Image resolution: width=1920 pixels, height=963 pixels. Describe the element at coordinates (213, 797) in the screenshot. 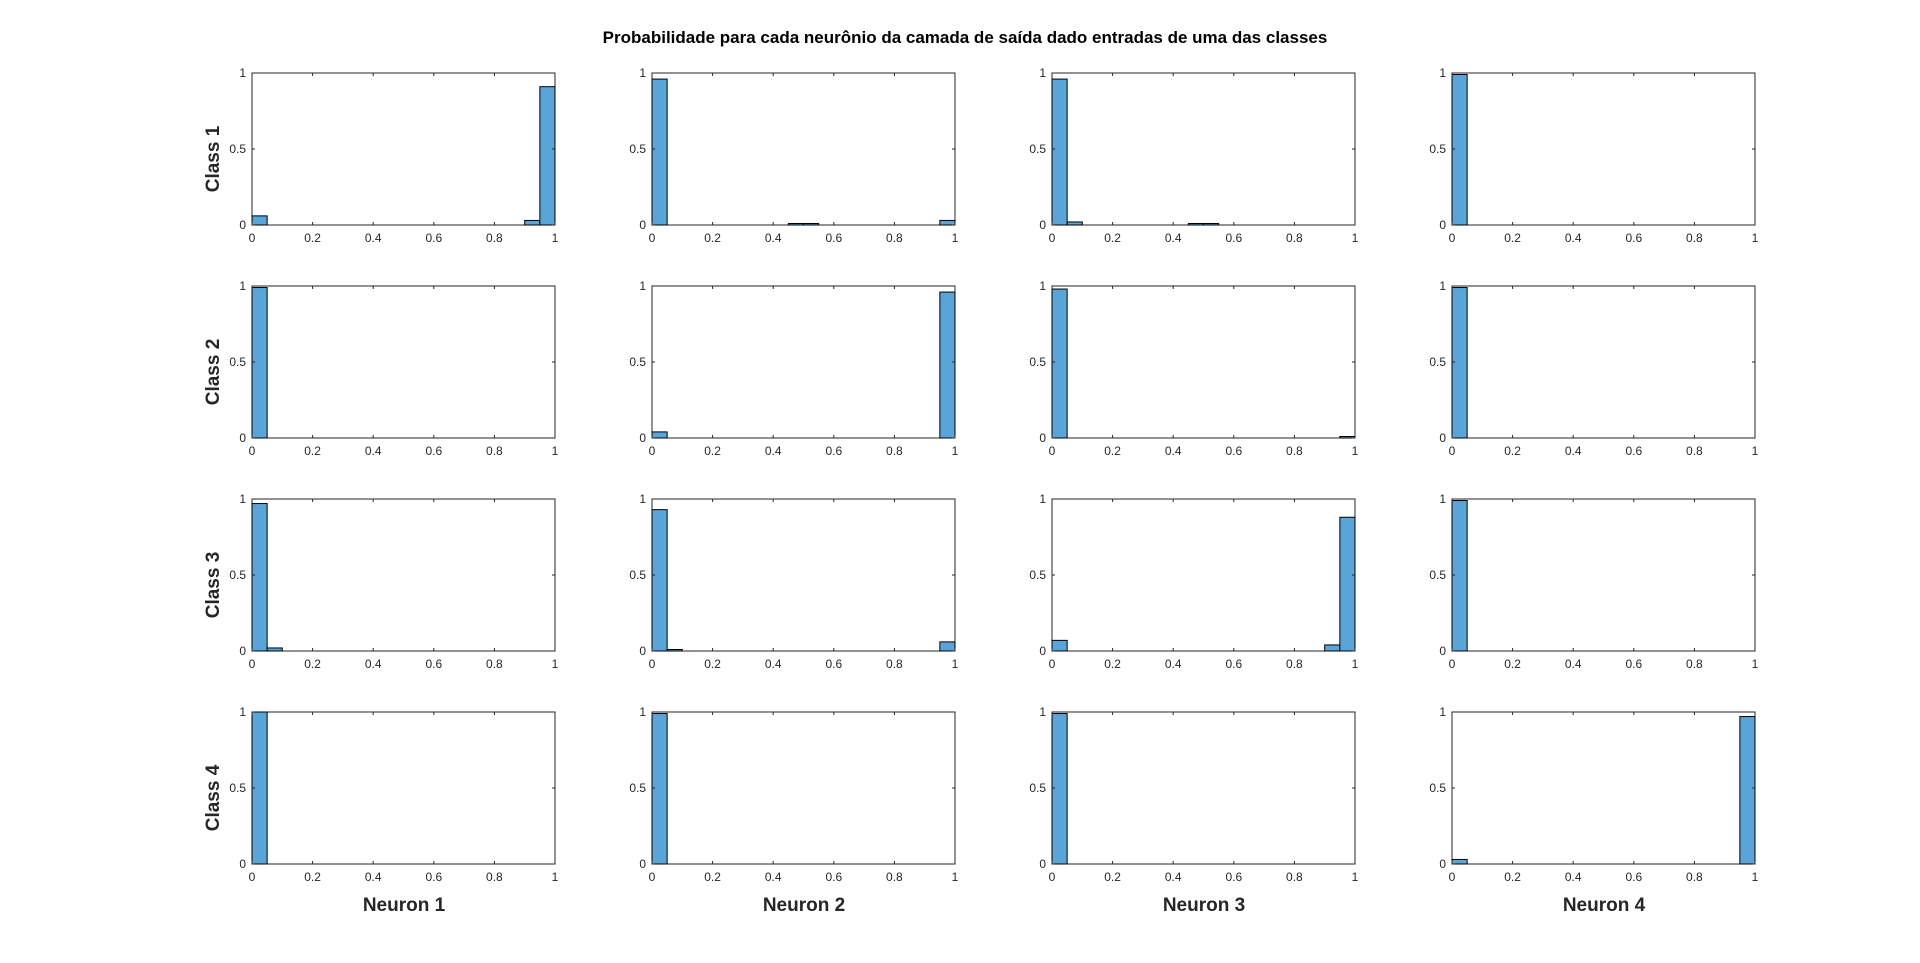

I see `row-label-class-4: Class 4` at that location.